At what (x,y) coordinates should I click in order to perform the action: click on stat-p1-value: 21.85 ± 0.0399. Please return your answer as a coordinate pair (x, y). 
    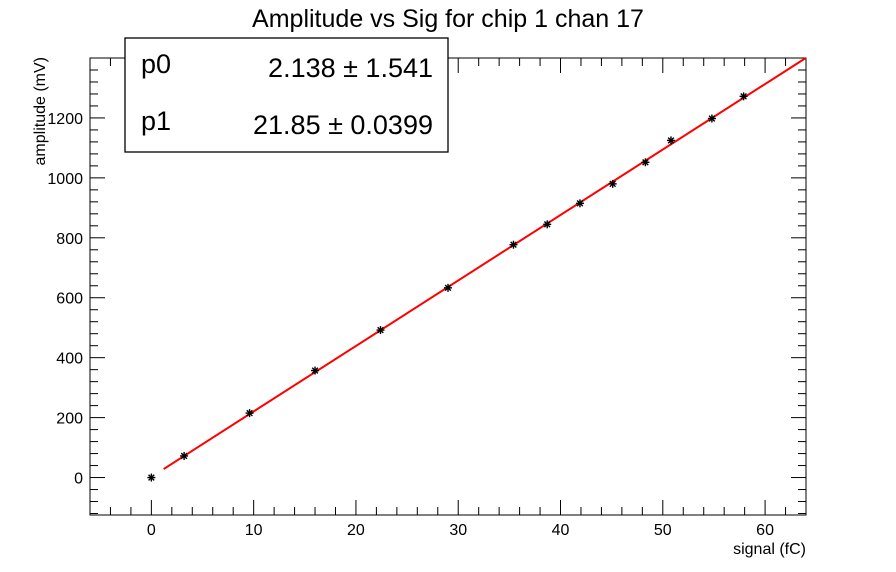
    Looking at the image, I should click on (343, 125).